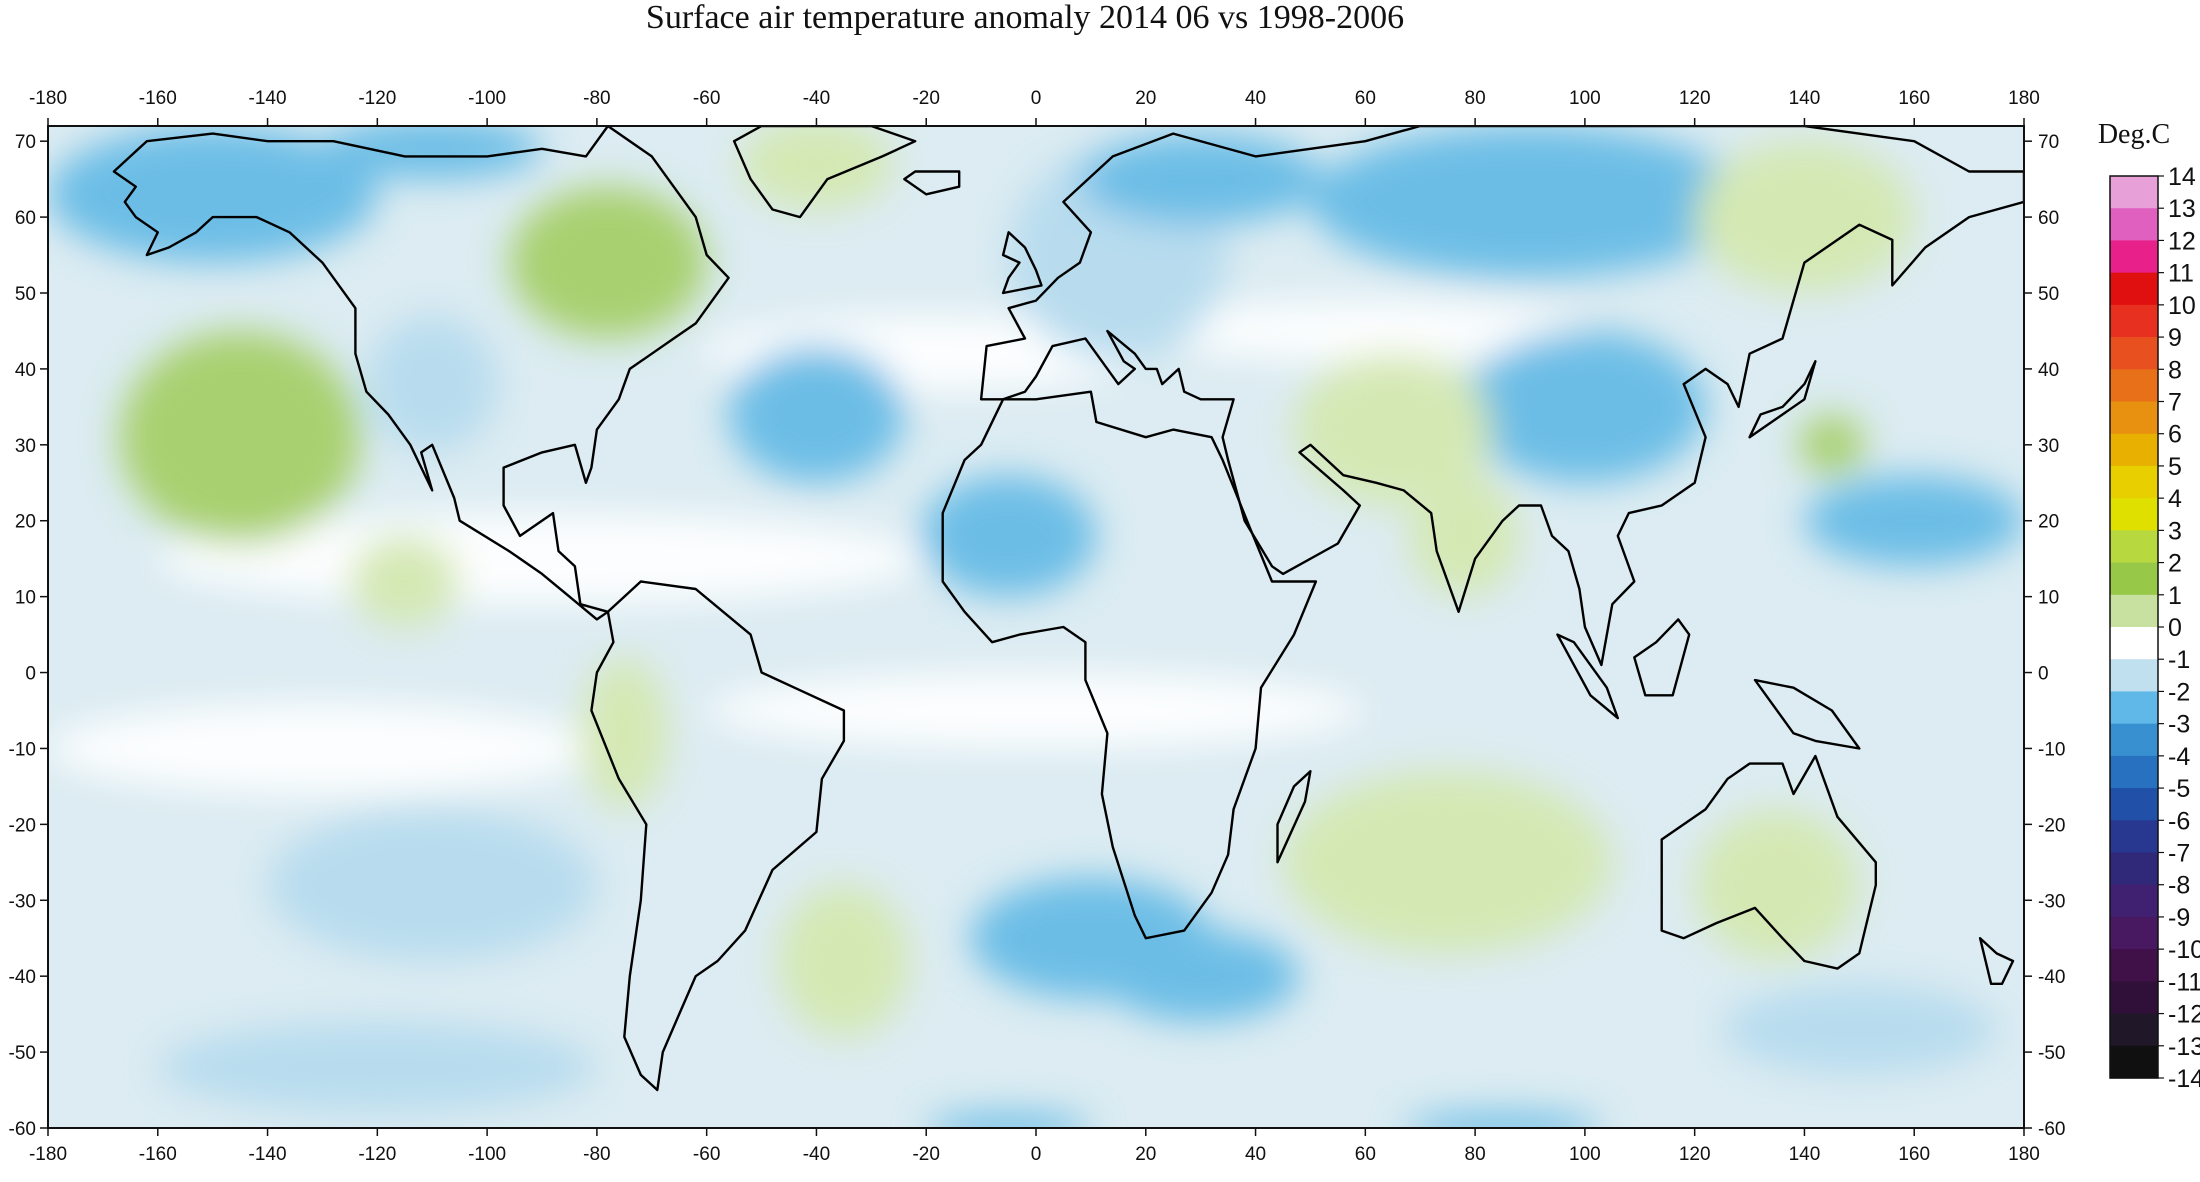 The width and height of the screenshot is (2200, 1182). Describe the element at coordinates (2184, 1047) in the screenshot. I see `colorbar-label: -13` at that location.